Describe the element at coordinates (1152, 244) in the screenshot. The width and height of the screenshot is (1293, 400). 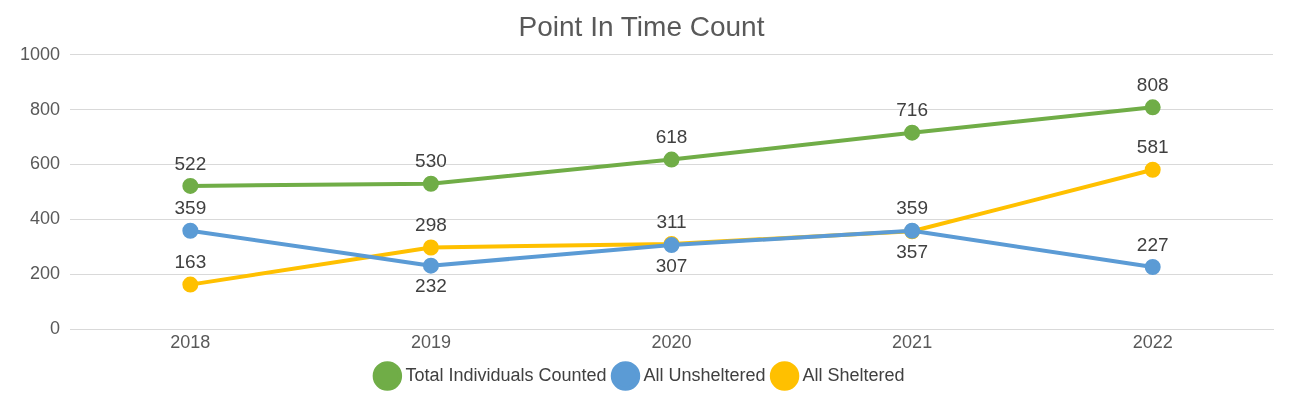
I see `data-label: 227` at that location.